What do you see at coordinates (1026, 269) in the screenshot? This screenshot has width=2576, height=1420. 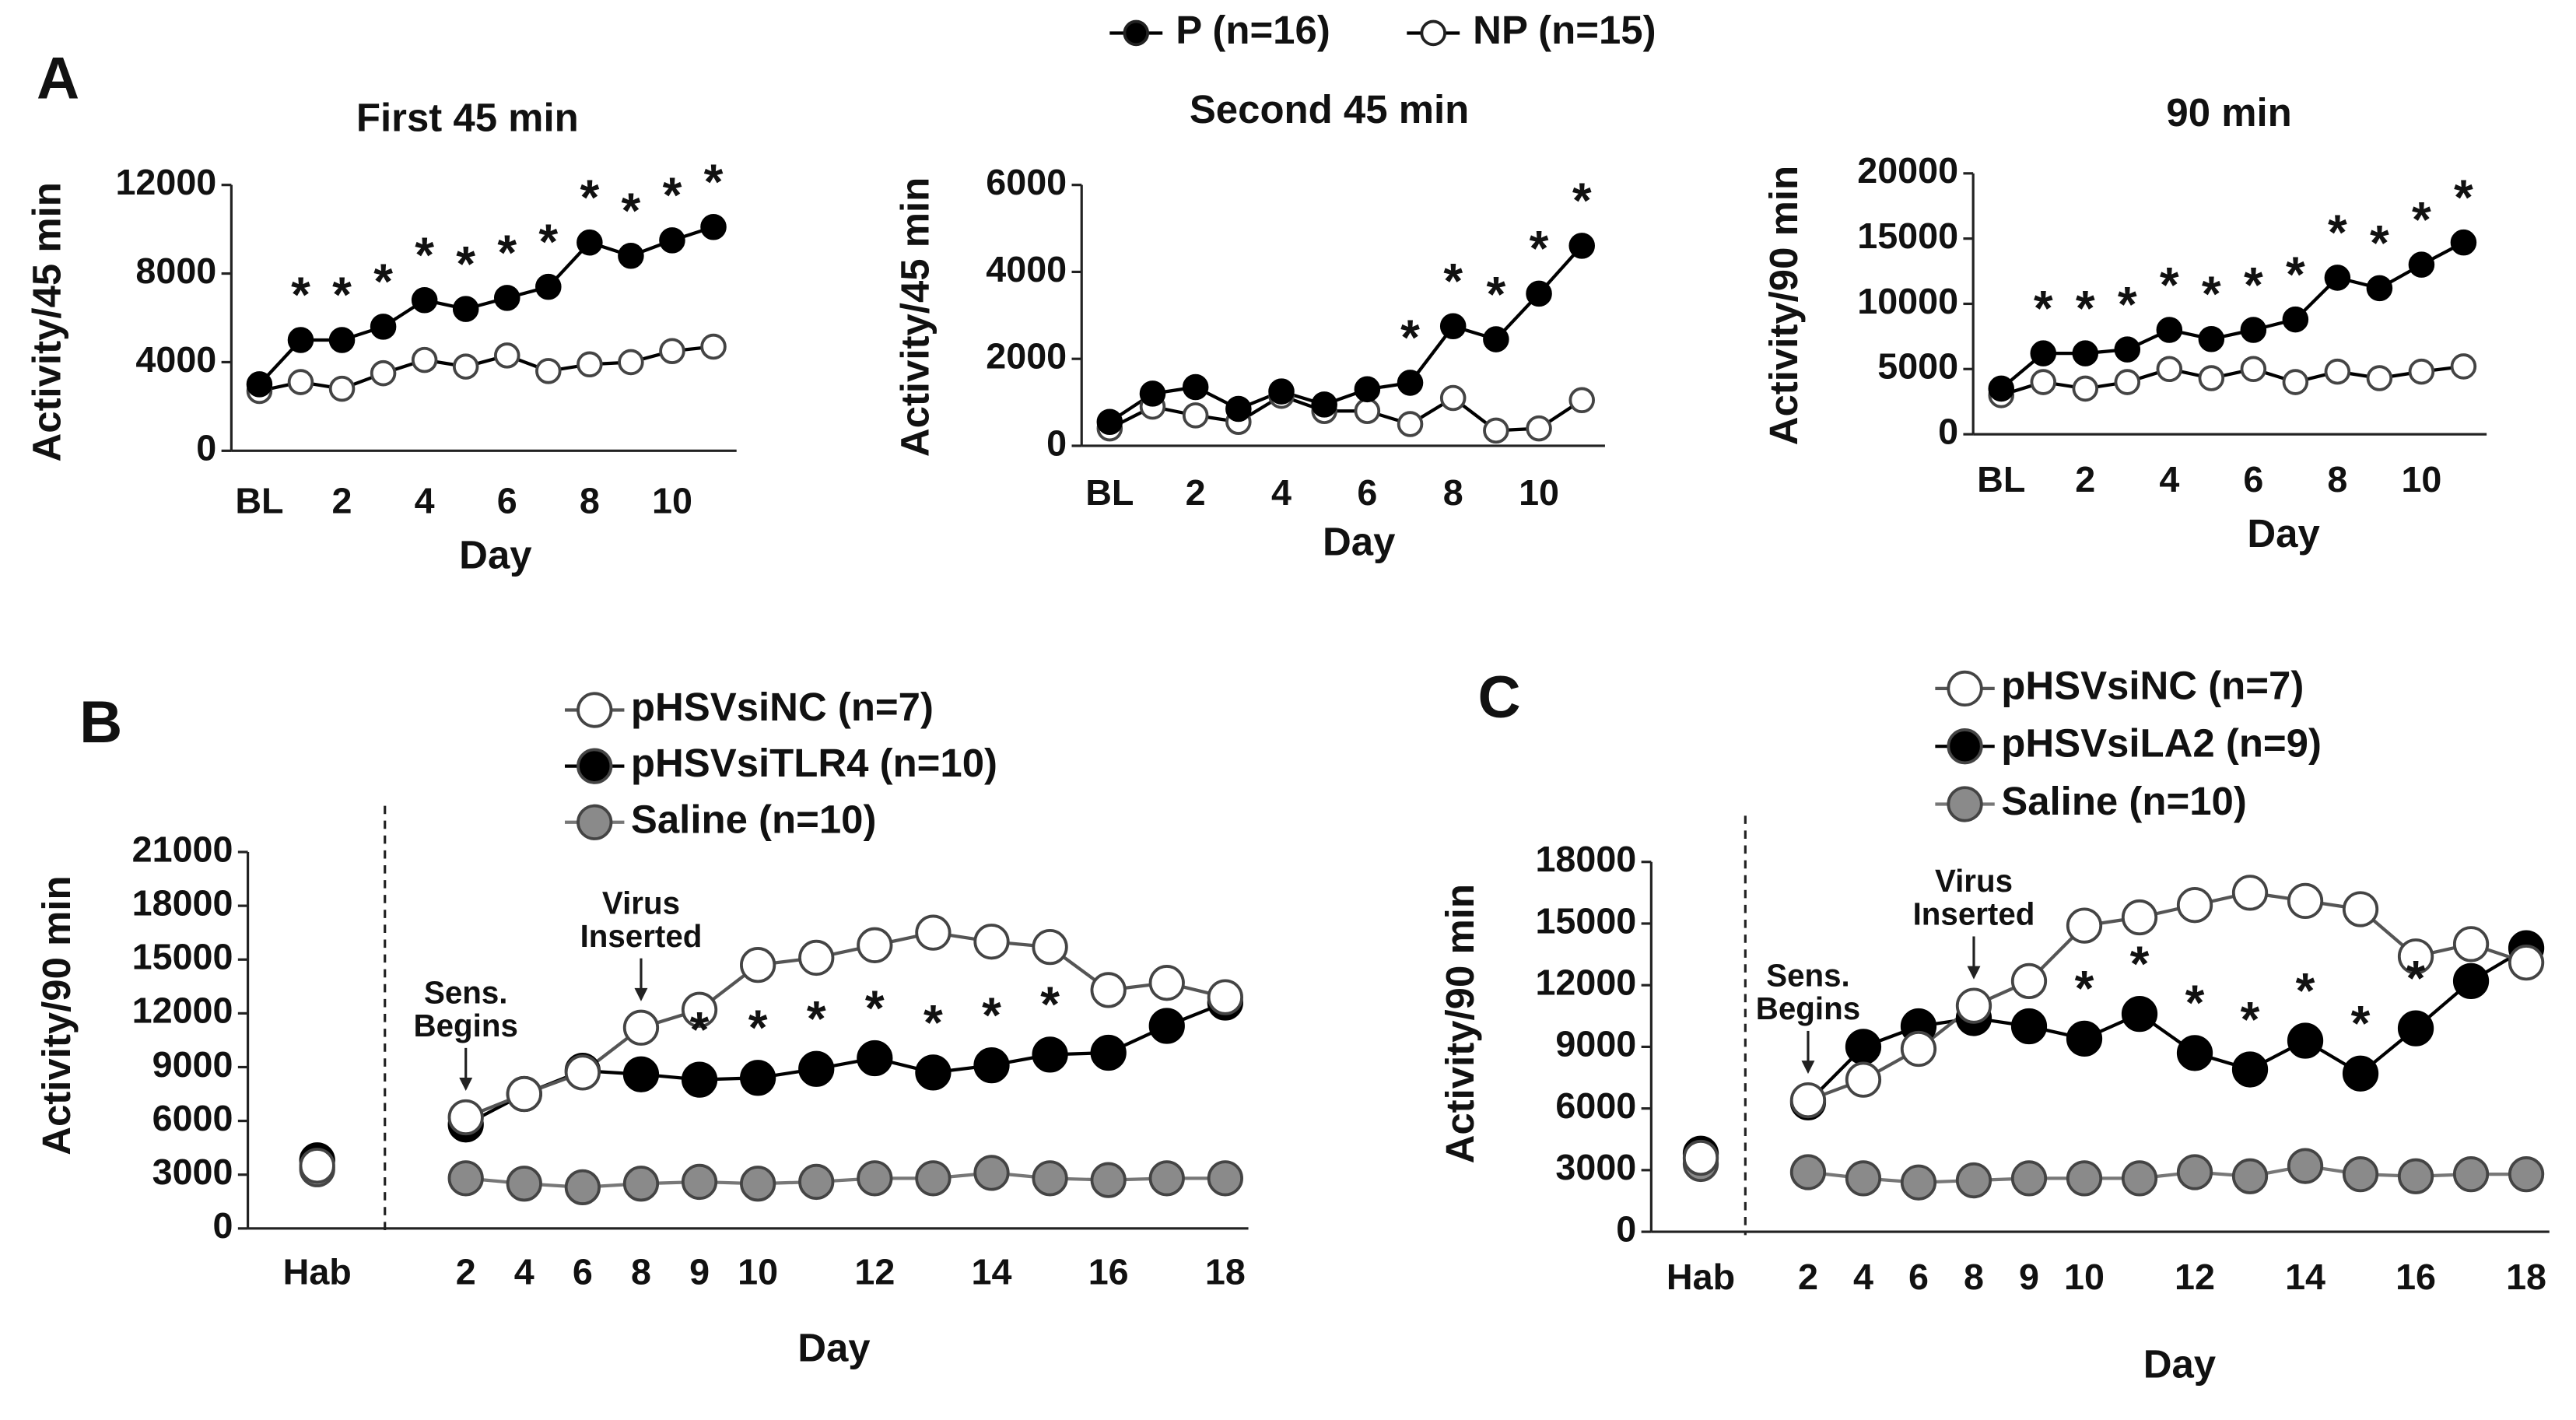 I see `y-tick-label: 4000` at bounding box center [1026, 269].